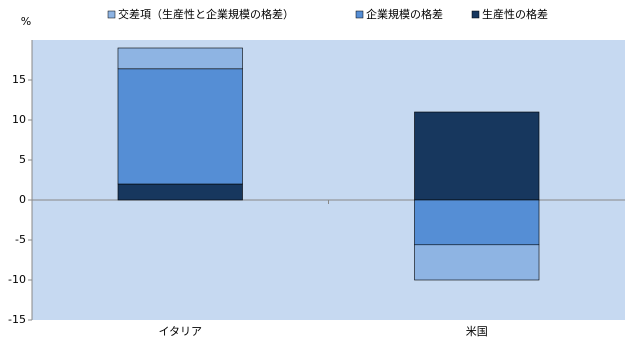 This screenshot has width=630, height=349. I want to click on y-tick-label: 5, so click(22, 159).